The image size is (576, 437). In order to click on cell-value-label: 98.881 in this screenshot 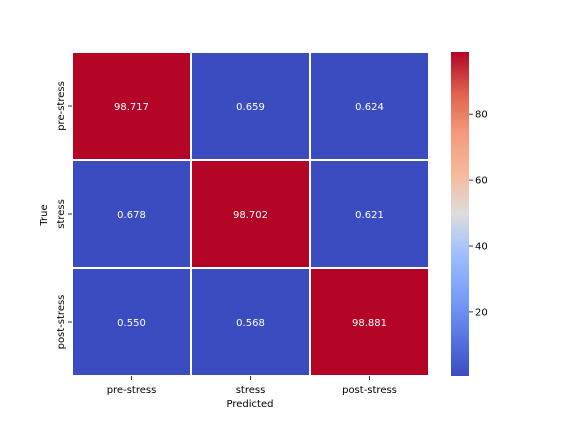, I will do `click(369, 323)`.